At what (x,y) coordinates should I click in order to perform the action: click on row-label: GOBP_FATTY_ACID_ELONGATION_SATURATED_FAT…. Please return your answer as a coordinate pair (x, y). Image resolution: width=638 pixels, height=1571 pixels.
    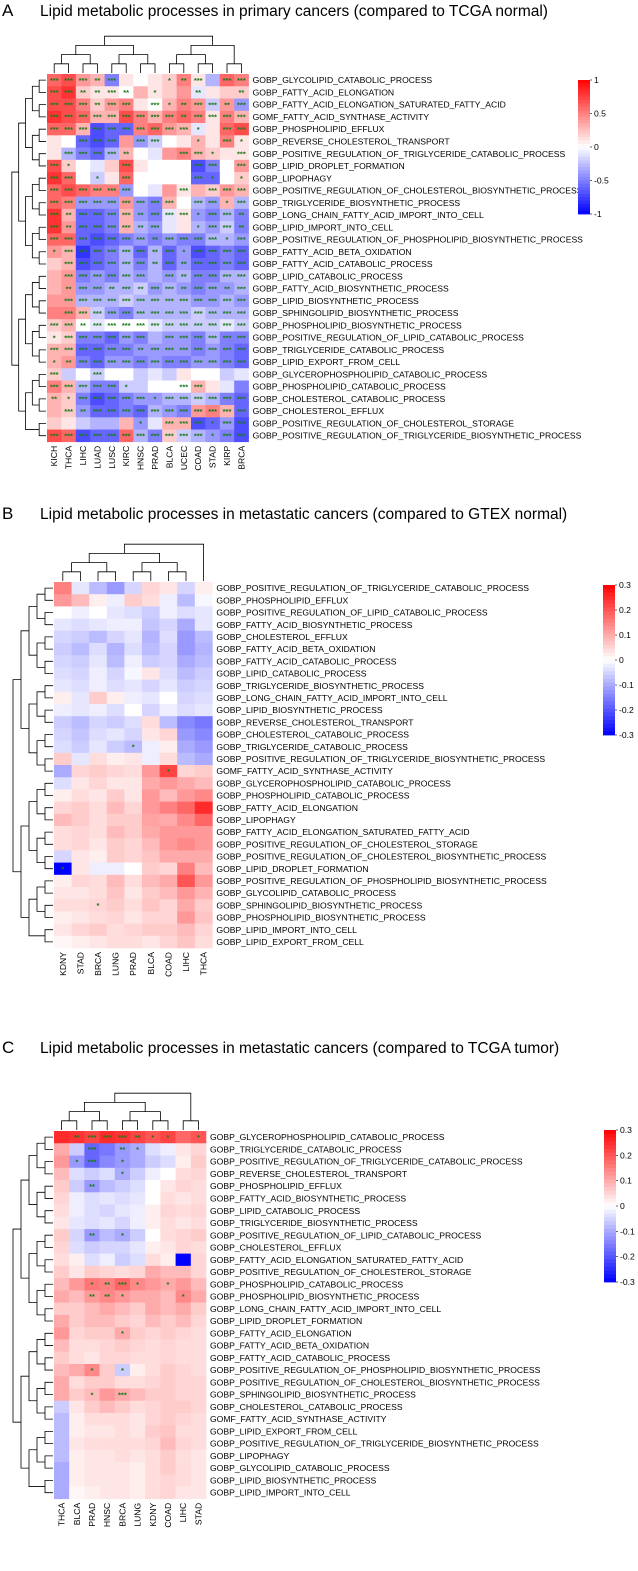
    Looking at the image, I should click on (342, 832).